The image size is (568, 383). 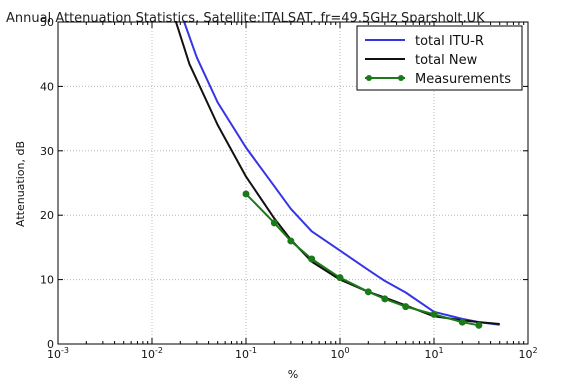 I want to click on x-tick-label: 10², so click(x=527, y=353).